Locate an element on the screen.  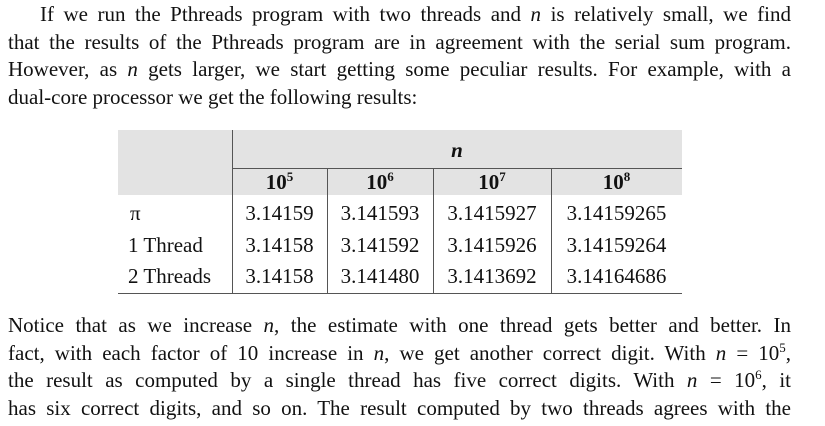
table-cell: 3.14159 is located at coordinates (279, 213).